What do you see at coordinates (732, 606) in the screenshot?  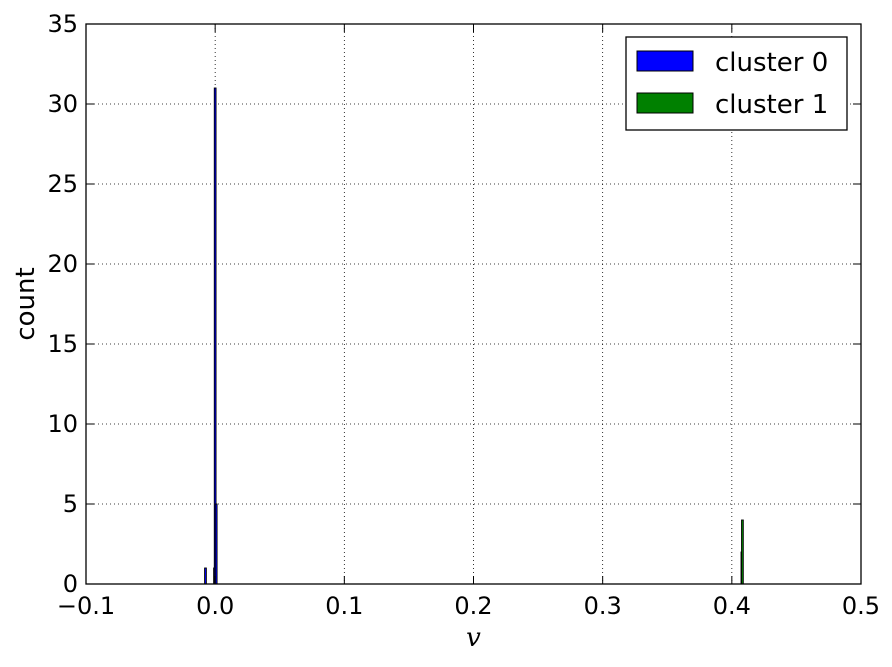 I see `x-tick-label: 0.4` at bounding box center [732, 606].